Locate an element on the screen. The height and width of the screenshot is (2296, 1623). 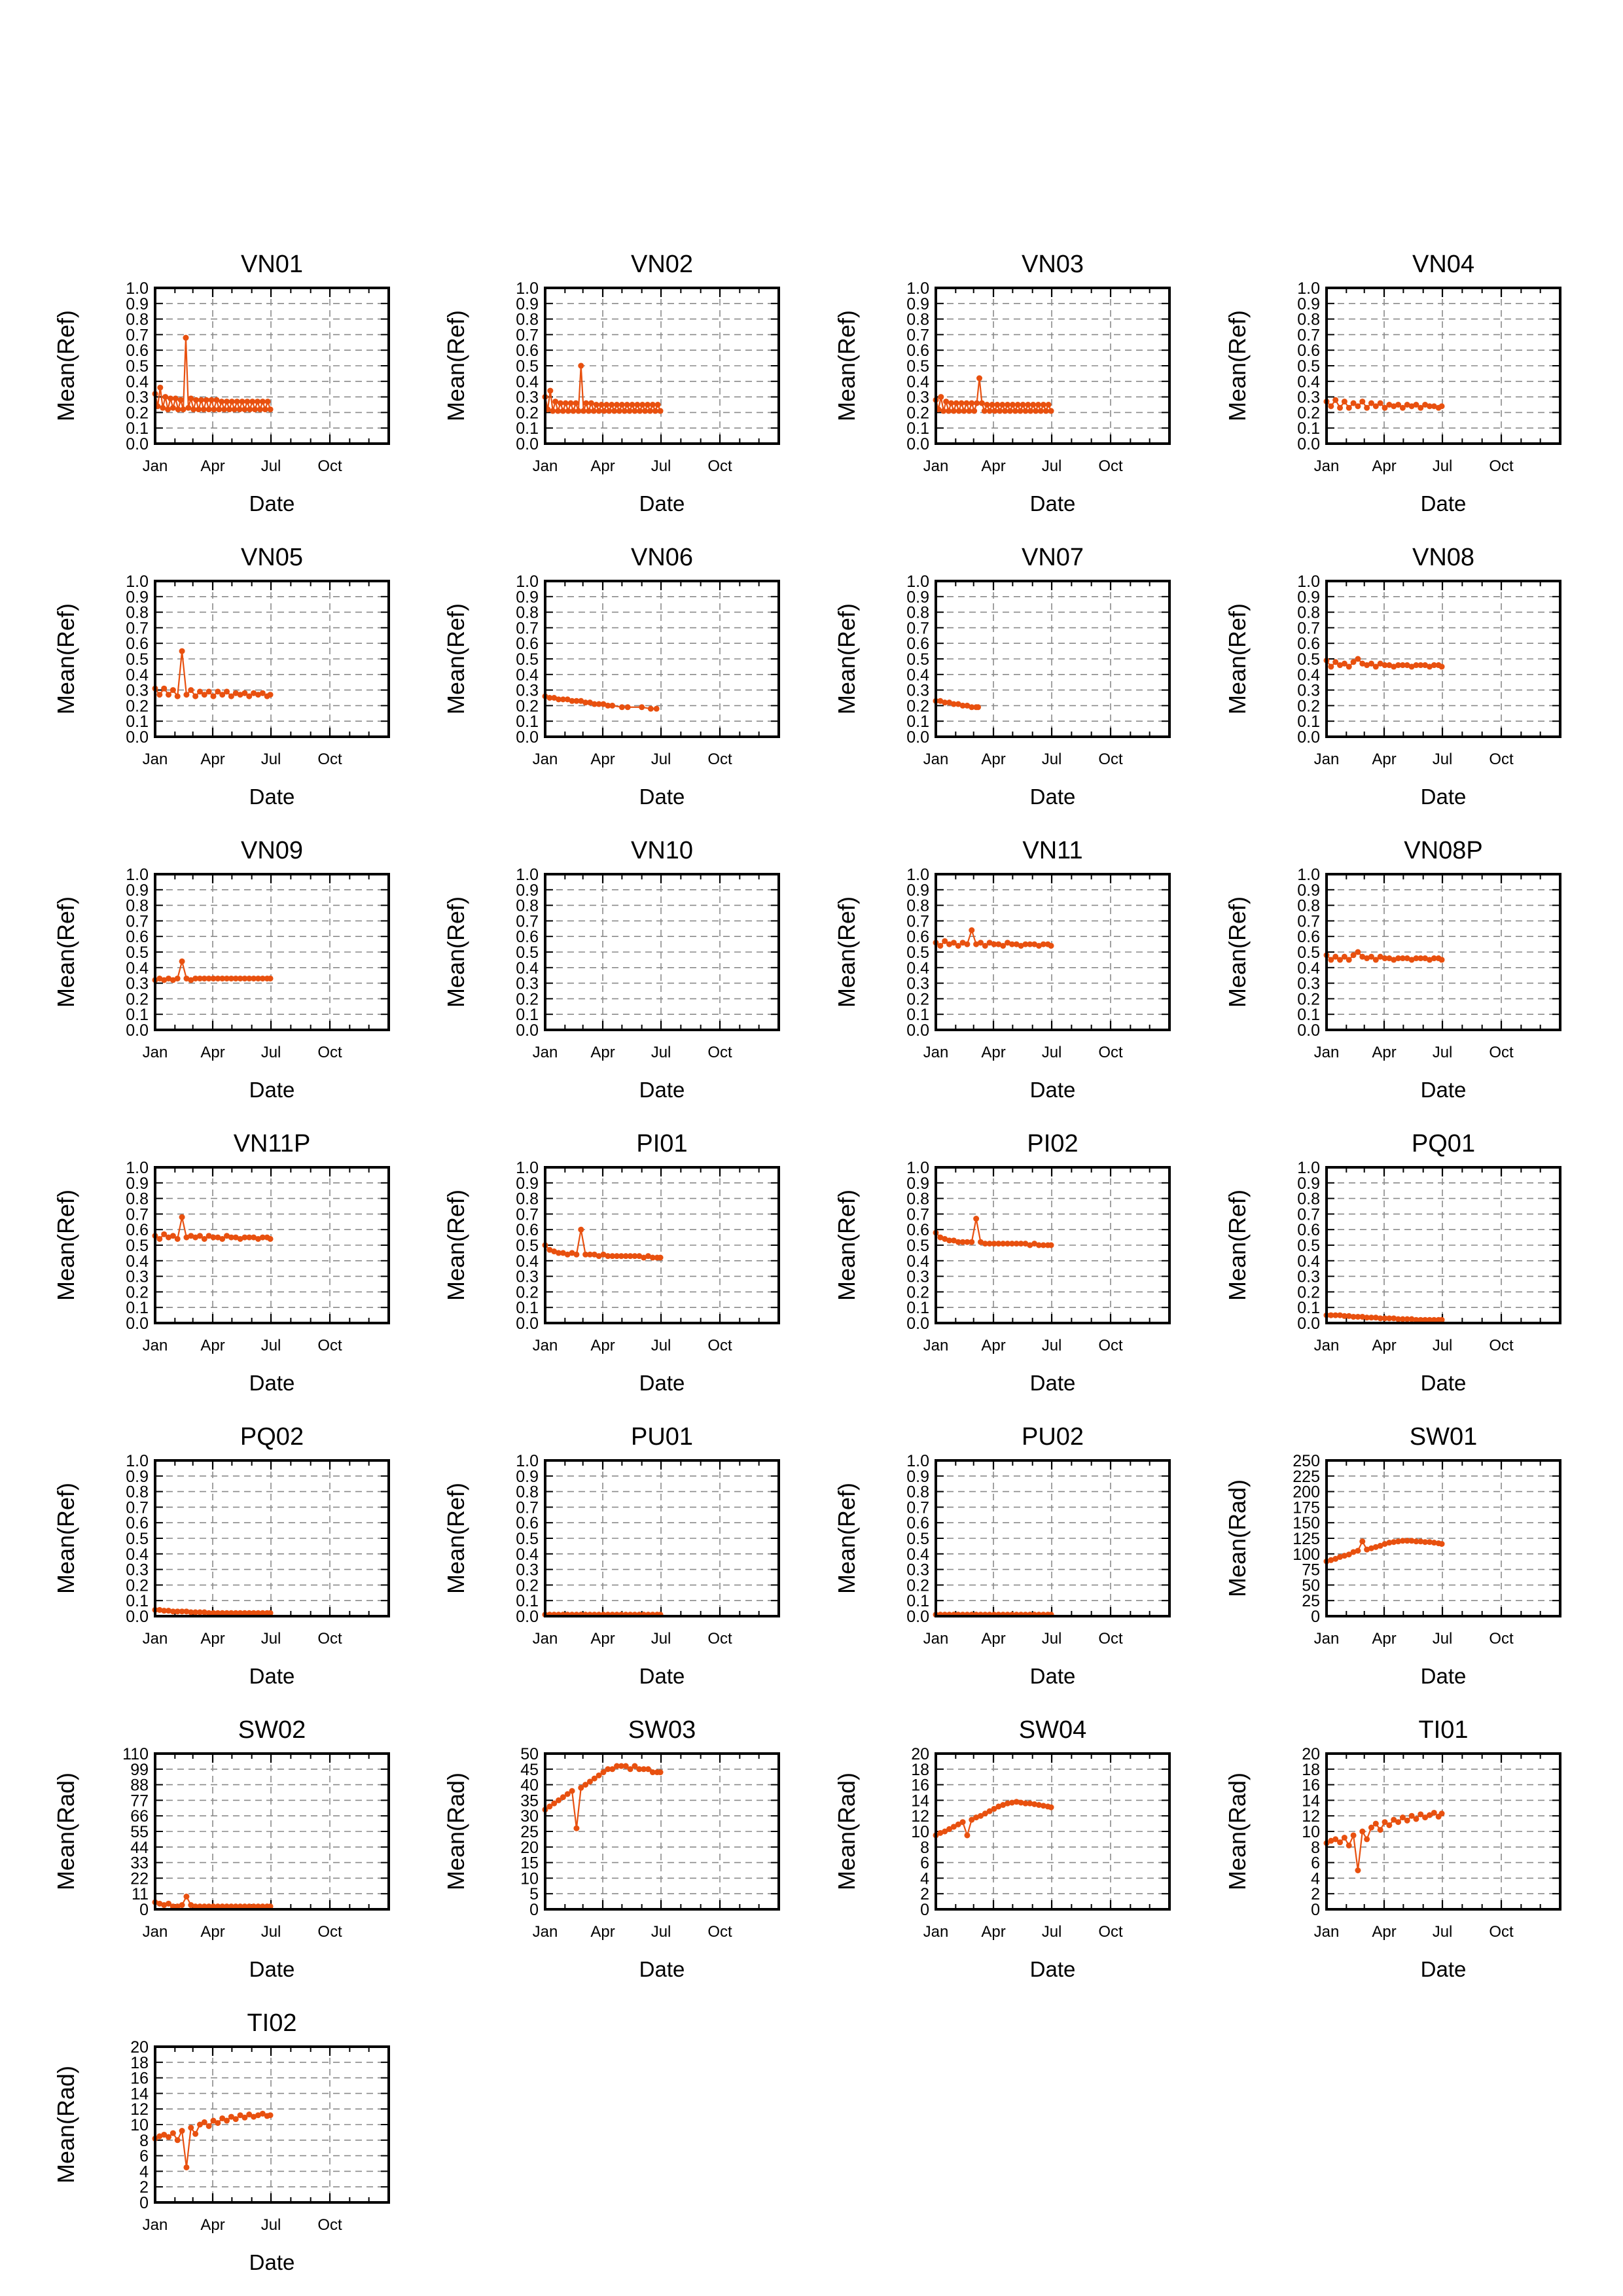
y-tick-label: 0.9 is located at coordinates (1308, 597).